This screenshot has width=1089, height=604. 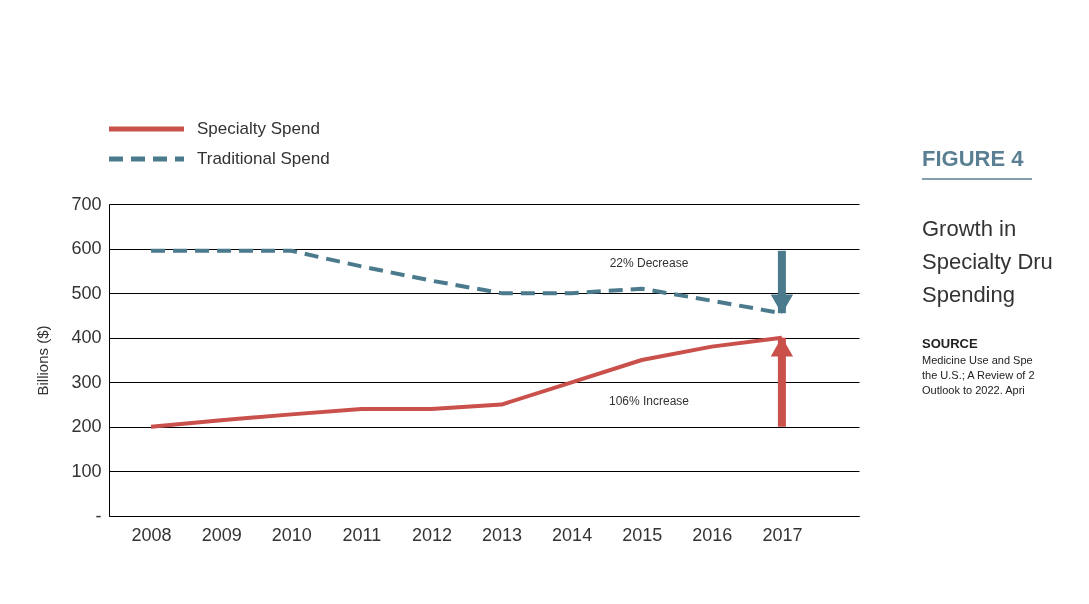 I want to click on y-tick-label: 300, so click(x=86, y=381).